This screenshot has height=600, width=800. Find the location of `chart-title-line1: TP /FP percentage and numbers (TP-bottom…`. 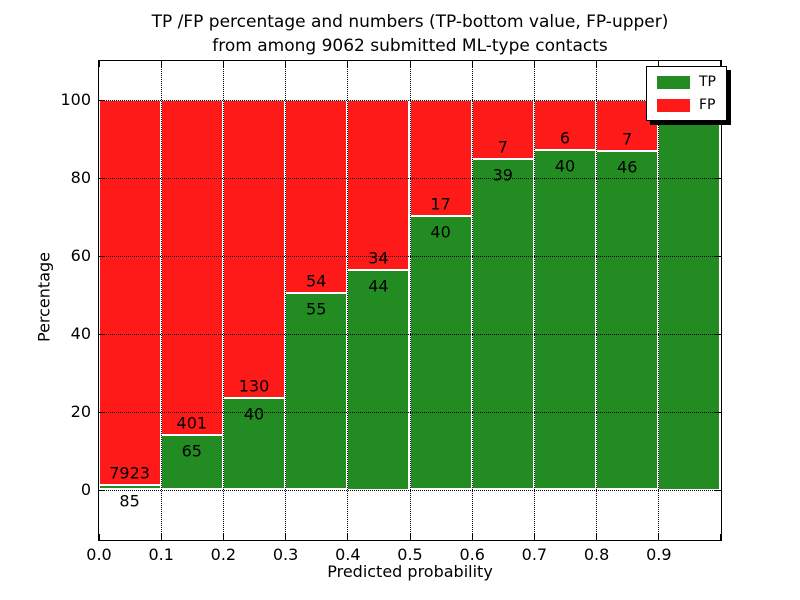

chart-title-line1: TP /FP percentage and numbers (TP-bottom… is located at coordinates (410, 22).